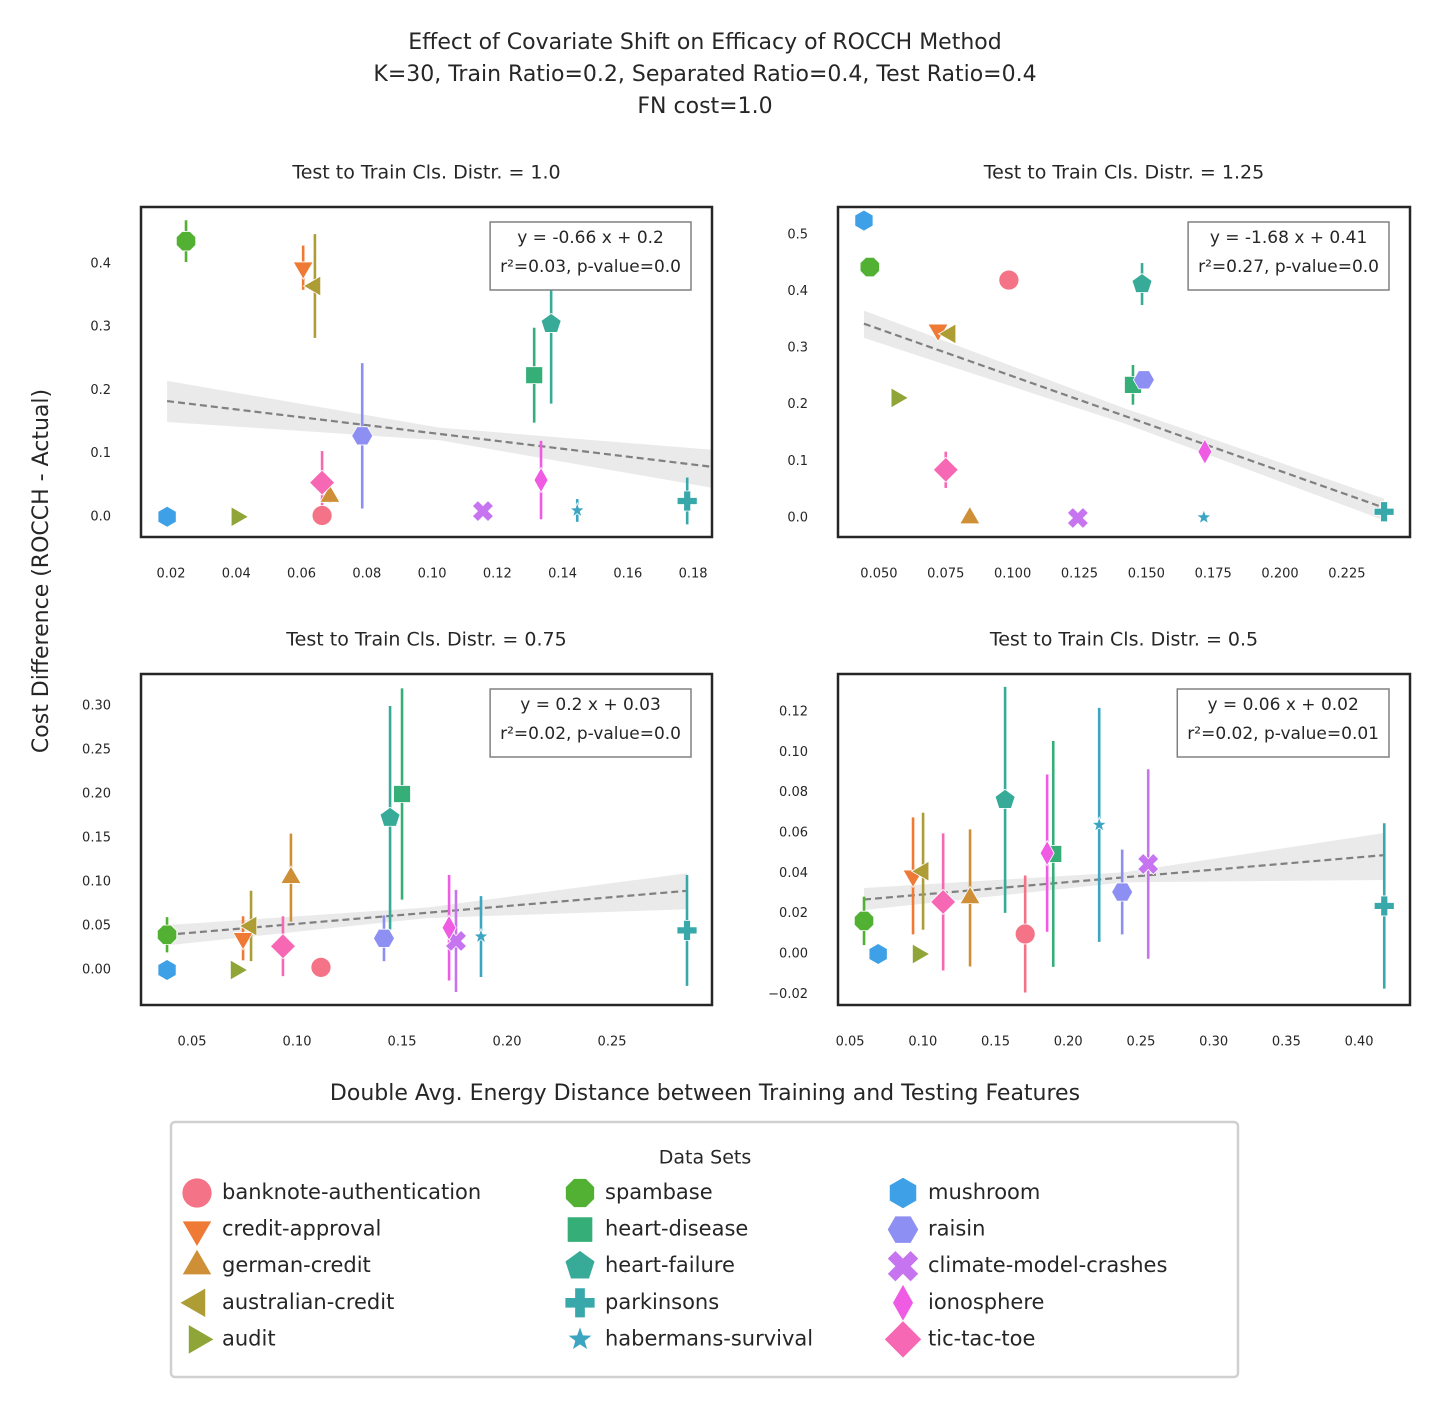 The width and height of the screenshot is (1440, 1408). Describe the element at coordinates (96, 794) in the screenshot. I see `y-tick-label: 0.20` at that location.